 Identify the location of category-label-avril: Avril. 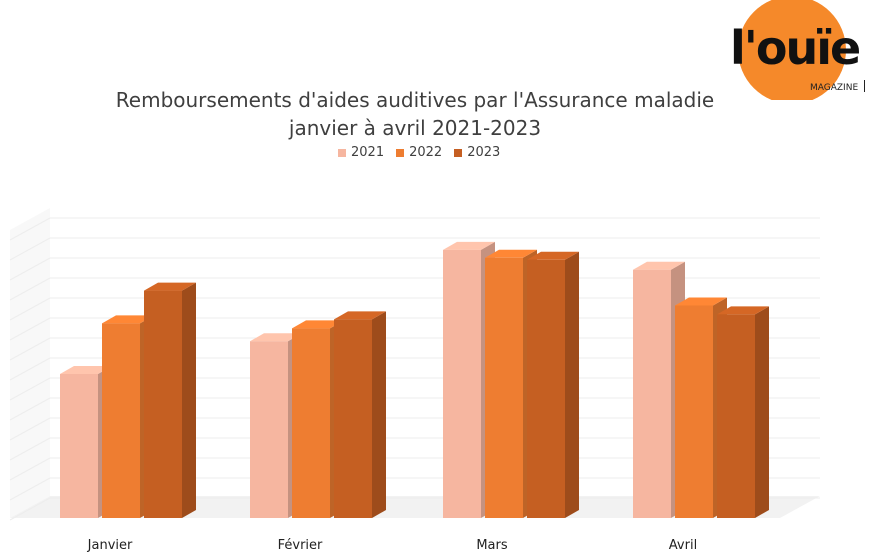
(683, 545).